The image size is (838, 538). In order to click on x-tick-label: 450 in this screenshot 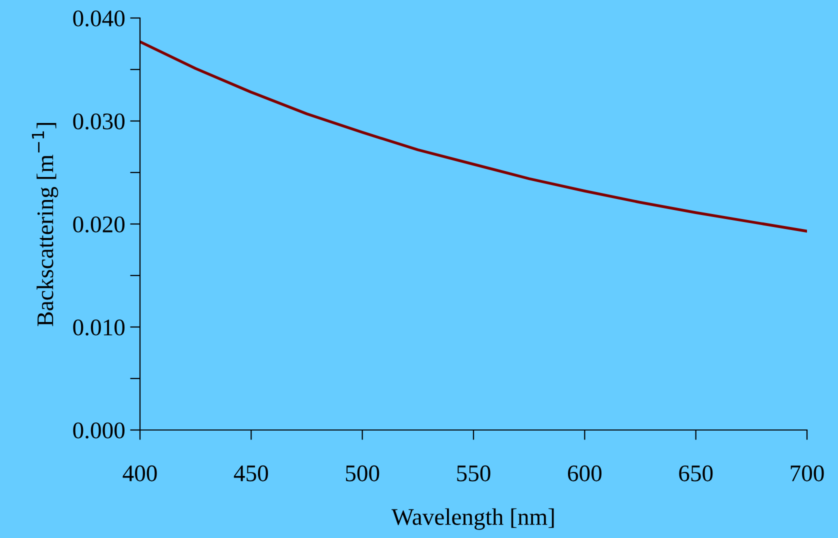, I will do `click(251, 473)`.